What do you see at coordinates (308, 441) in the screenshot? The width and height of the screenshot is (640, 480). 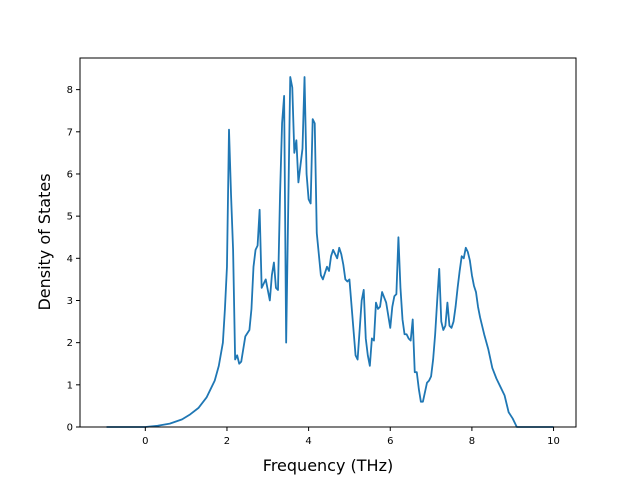 I see `x-tick-label: 4` at bounding box center [308, 441].